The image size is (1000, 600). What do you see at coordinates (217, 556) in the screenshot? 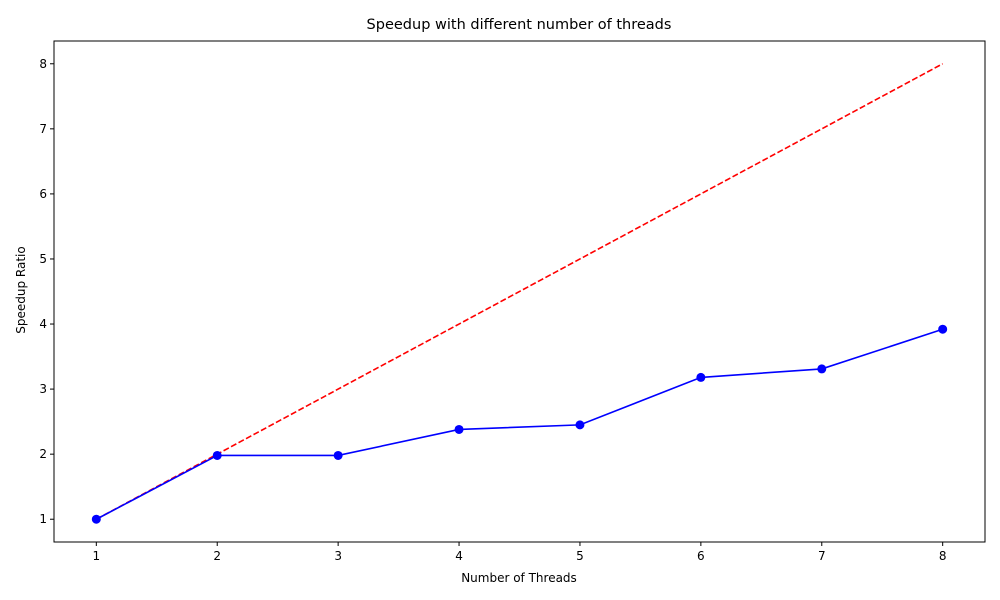
I see `x-tick-label: 2` at bounding box center [217, 556].